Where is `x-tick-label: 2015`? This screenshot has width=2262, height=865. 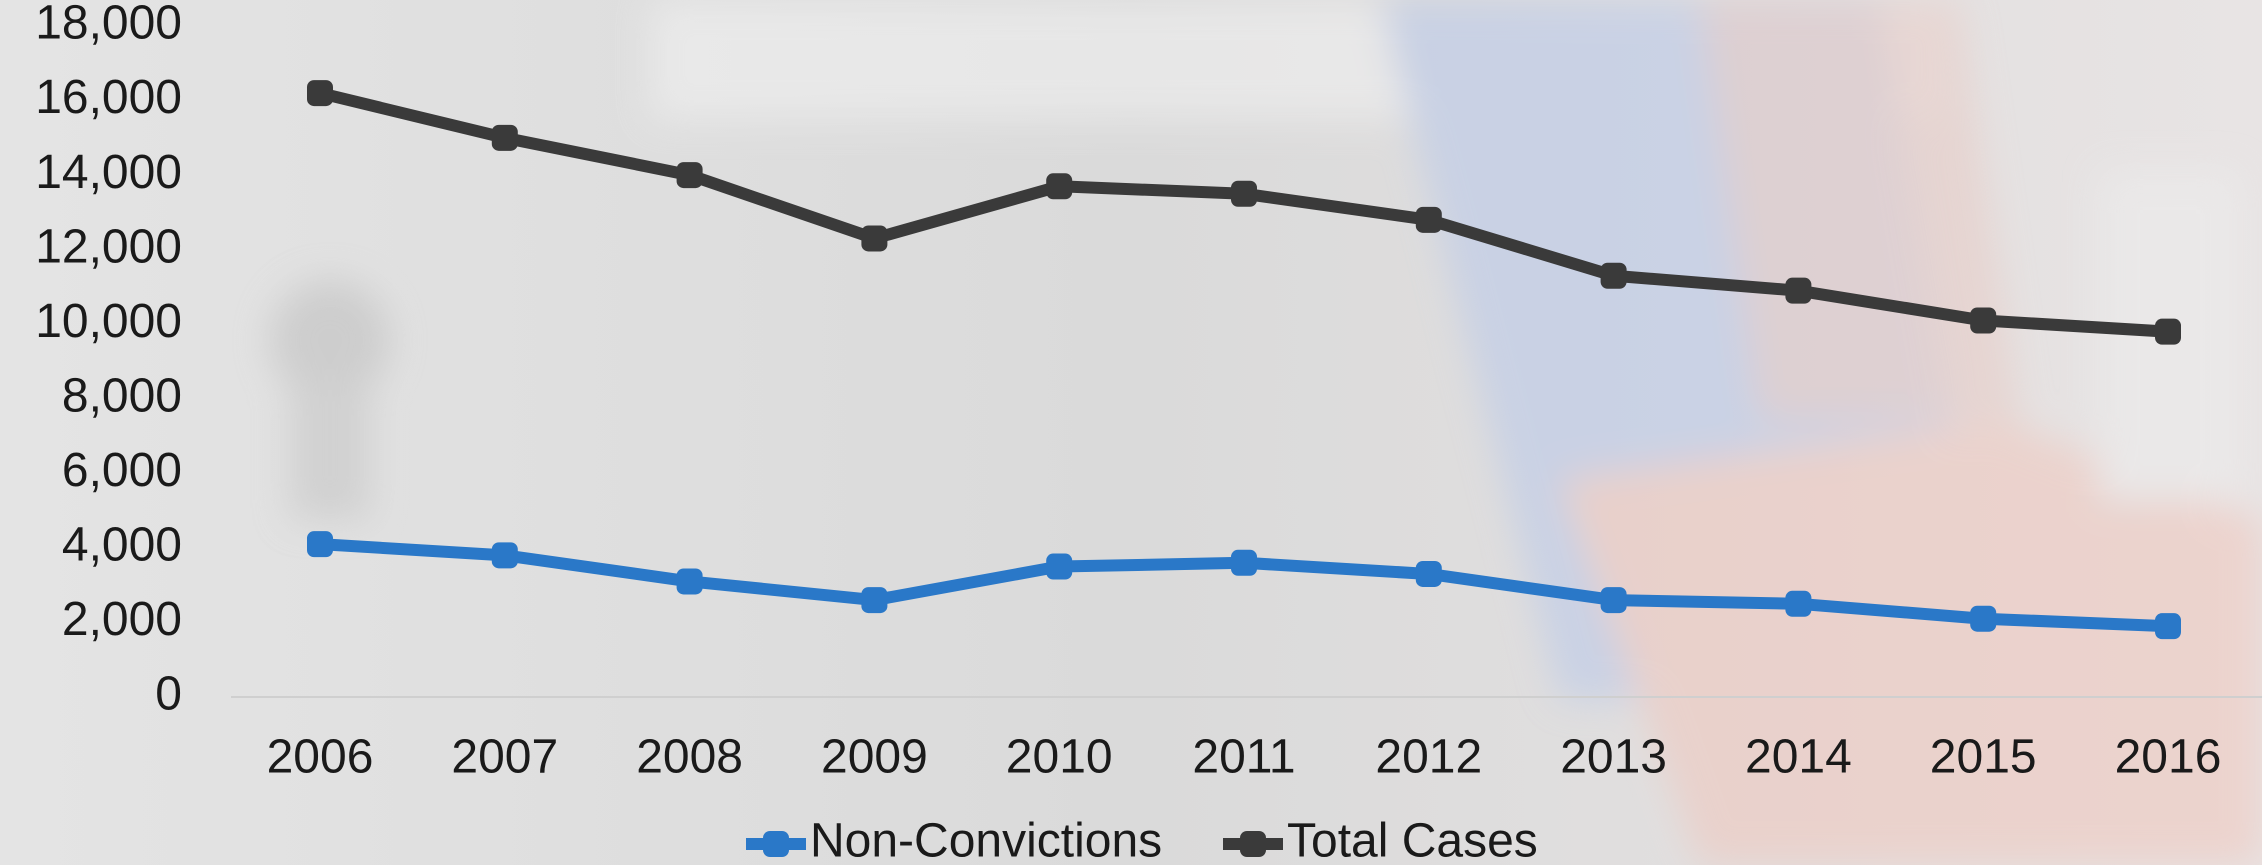 x-tick-label: 2015 is located at coordinates (1983, 757).